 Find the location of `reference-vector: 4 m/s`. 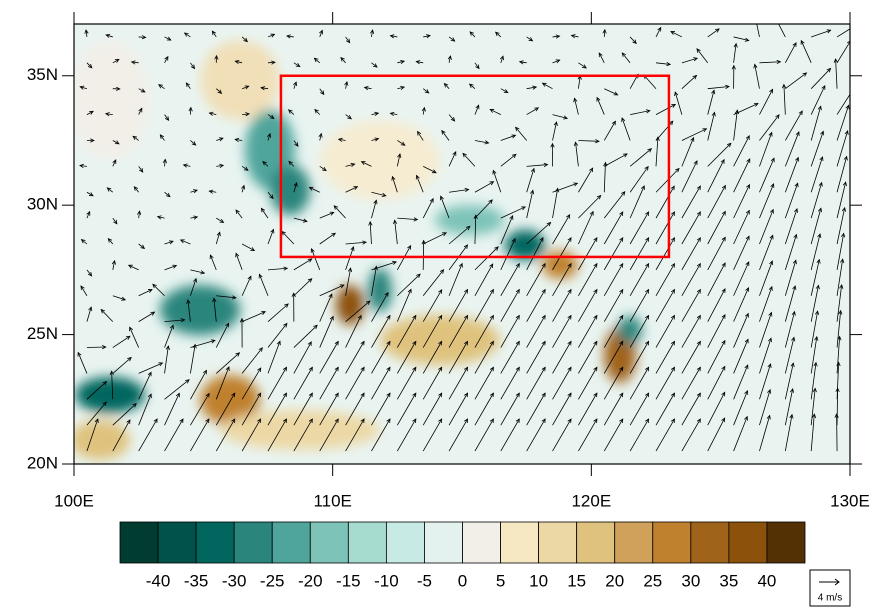

reference-vector: 4 m/s is located at coordinates (830, 588).